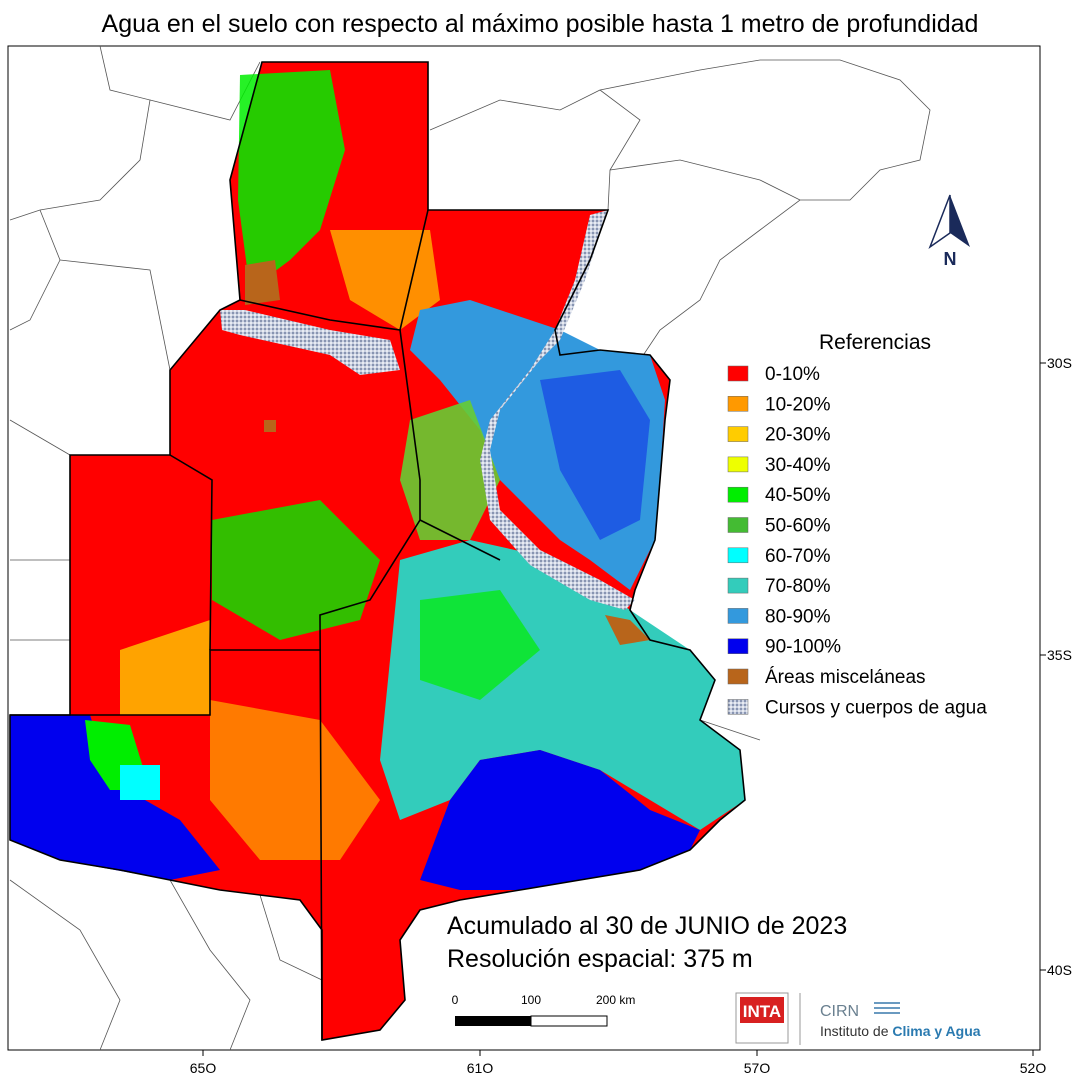 The image size is (1080, 1085). Describe the element at coordinates (798, 465) in the screenshot. I see `legend-label: 30-40%` at that location.